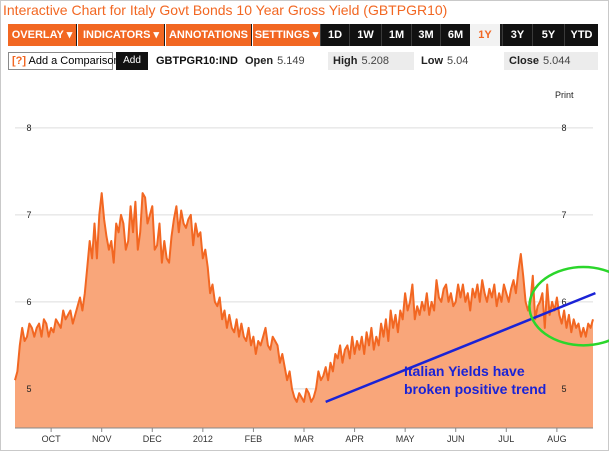 This screenshot has width=609, height=456. What do you see at coordinates (432, 61) in the screenshot?
I see `low-label: Low` at bounding box center [432, 61].